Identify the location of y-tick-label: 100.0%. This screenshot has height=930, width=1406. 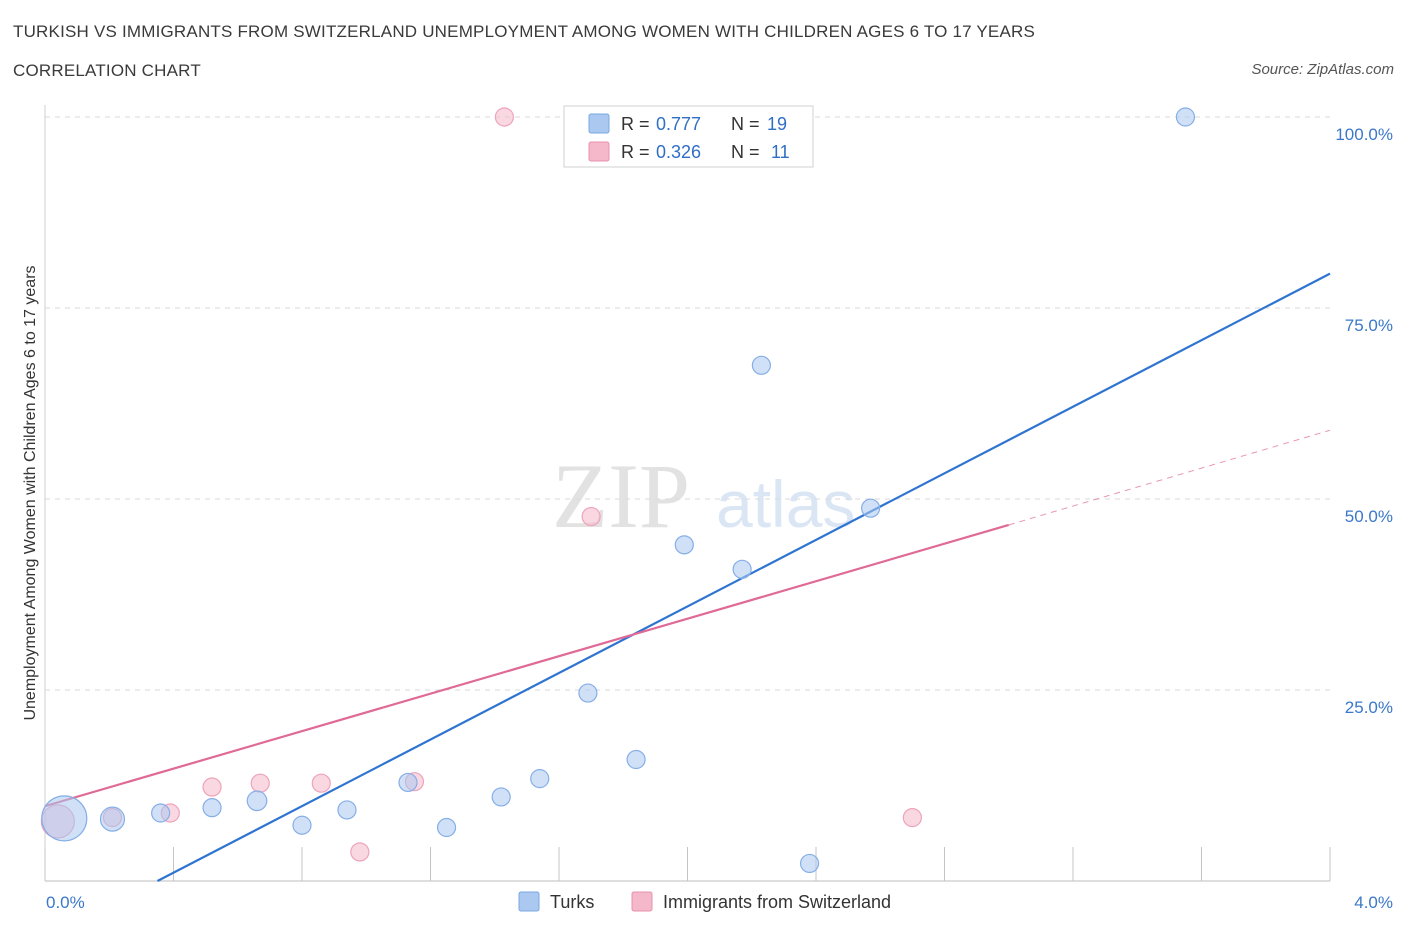
(1364, 134).